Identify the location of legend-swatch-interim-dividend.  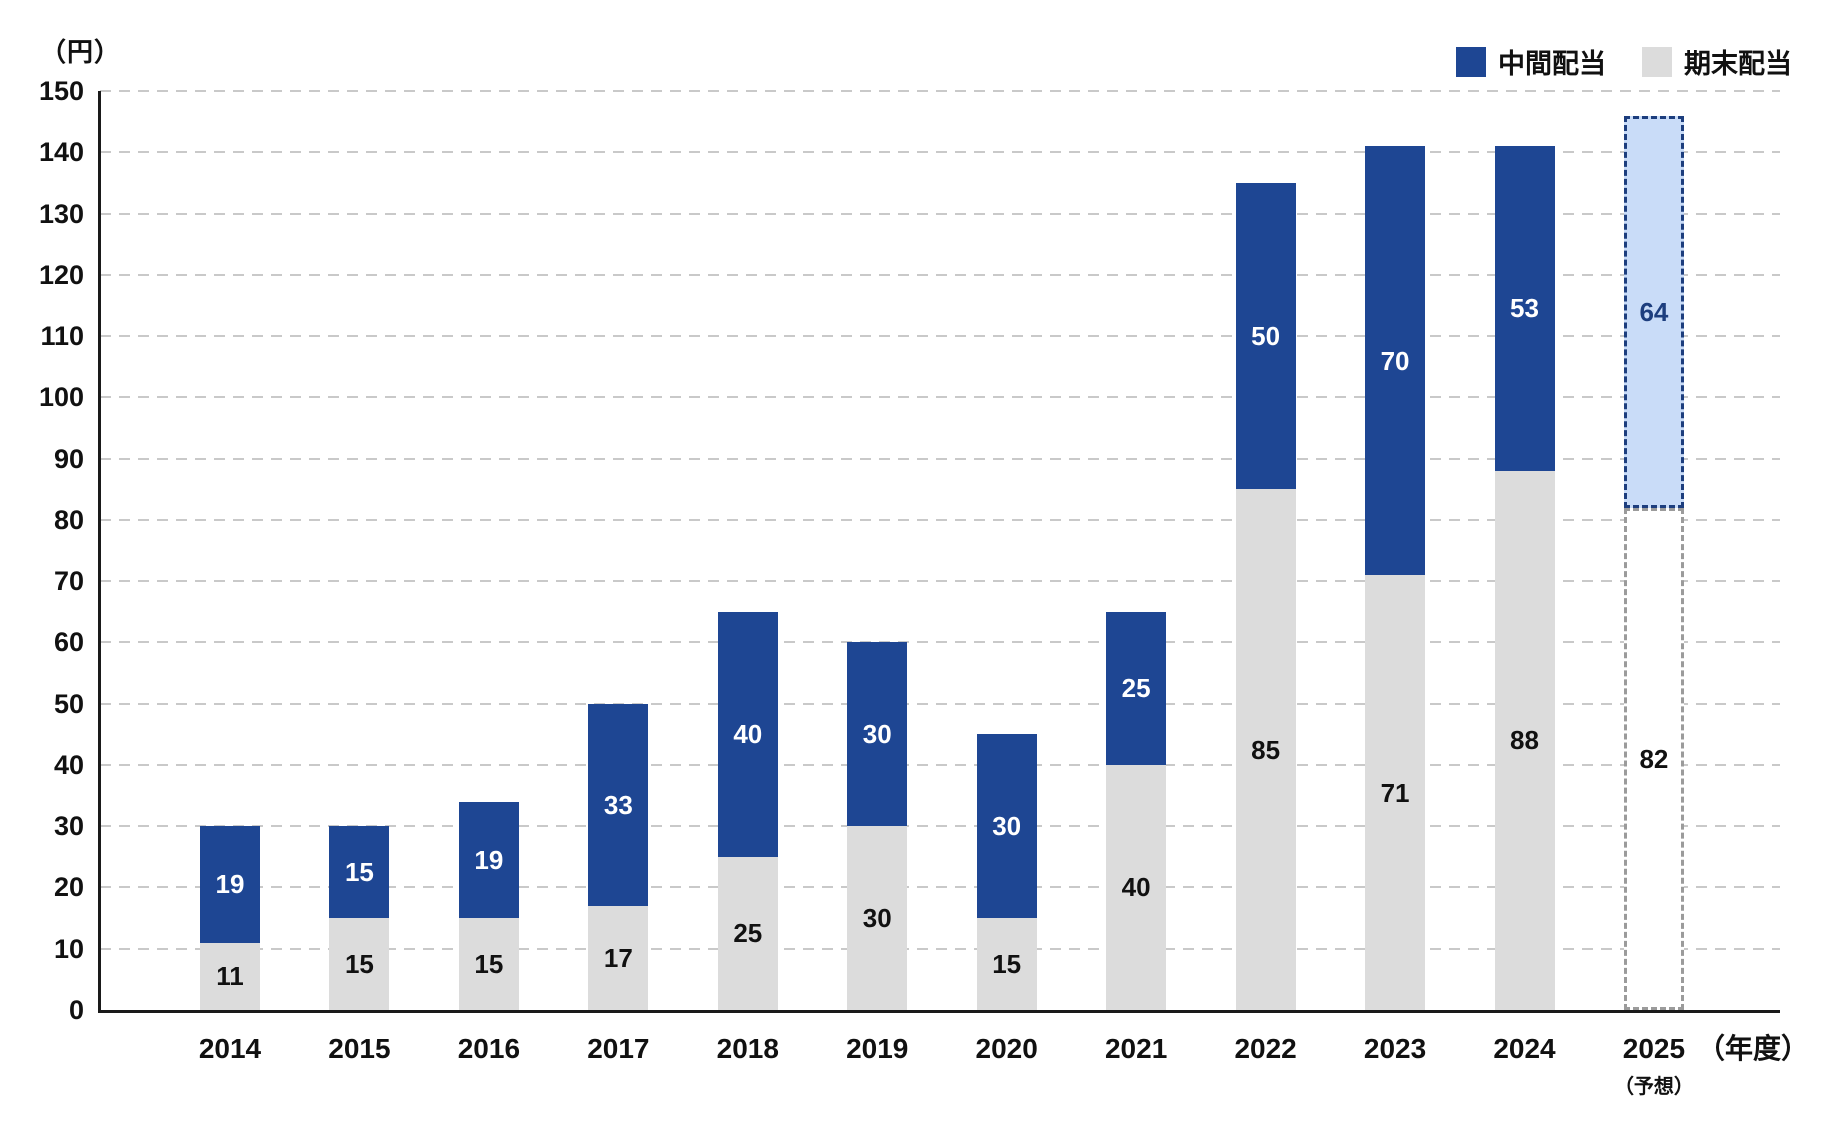
(1471, 61).